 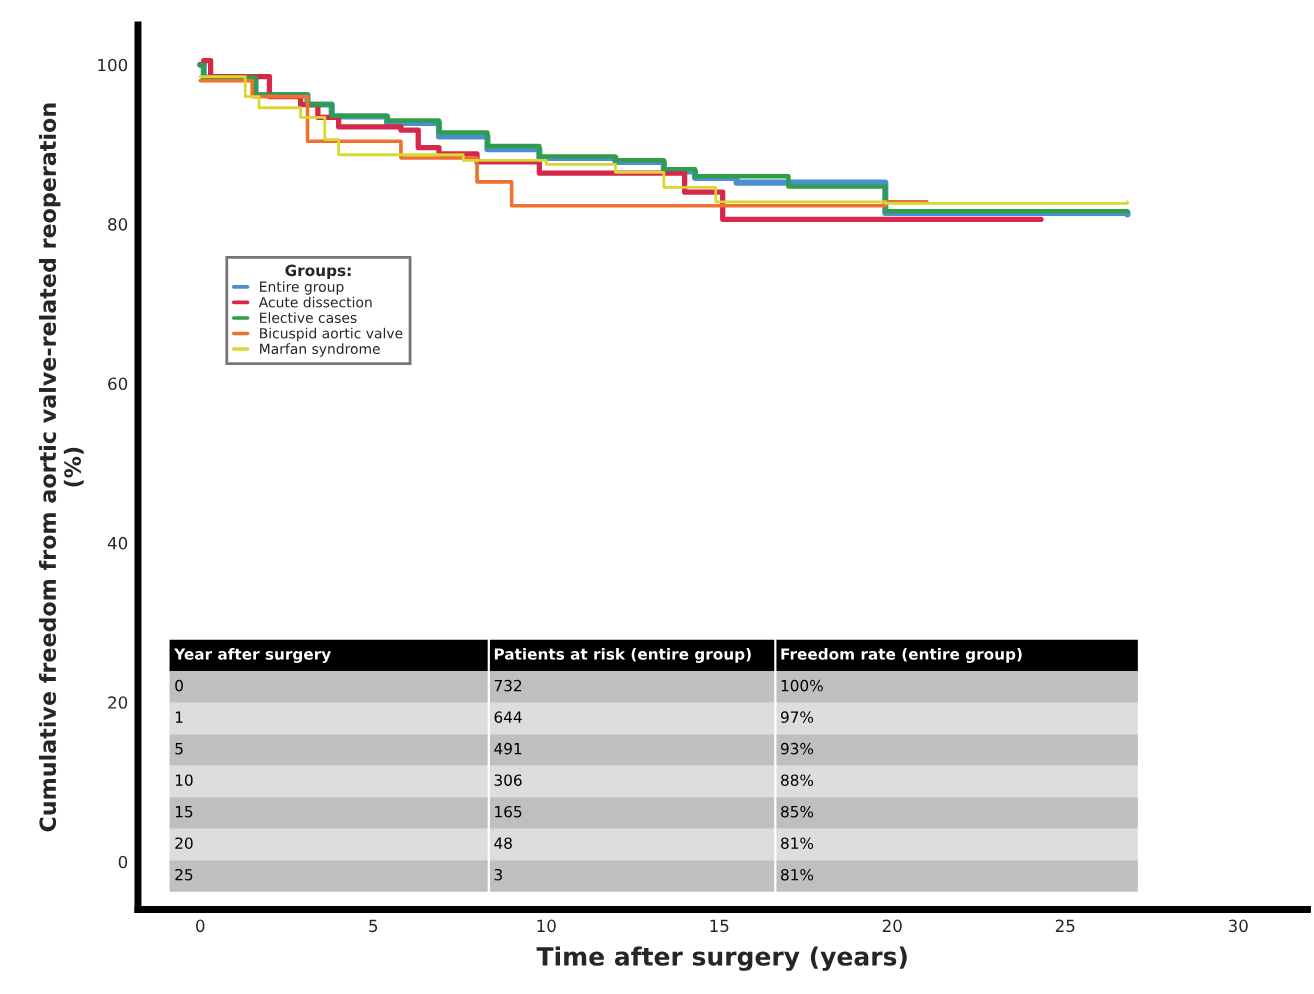 I want to click on x-tick-label: 25, so click(x=1065, y=926).